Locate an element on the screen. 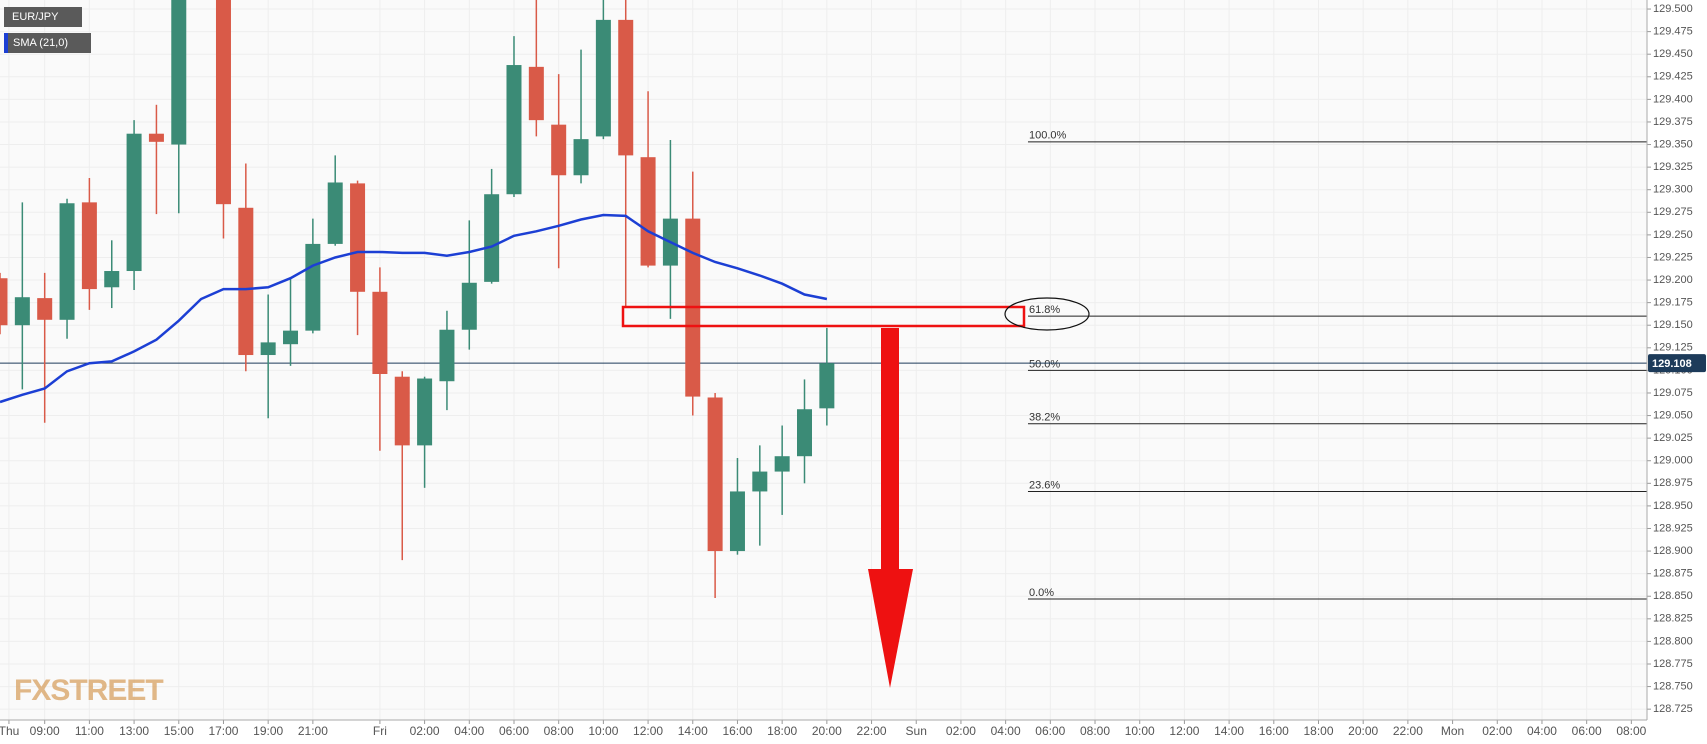 The image size is (1707, 744). y-tick-label: 129.475 is located at coordinates (1673, 32).